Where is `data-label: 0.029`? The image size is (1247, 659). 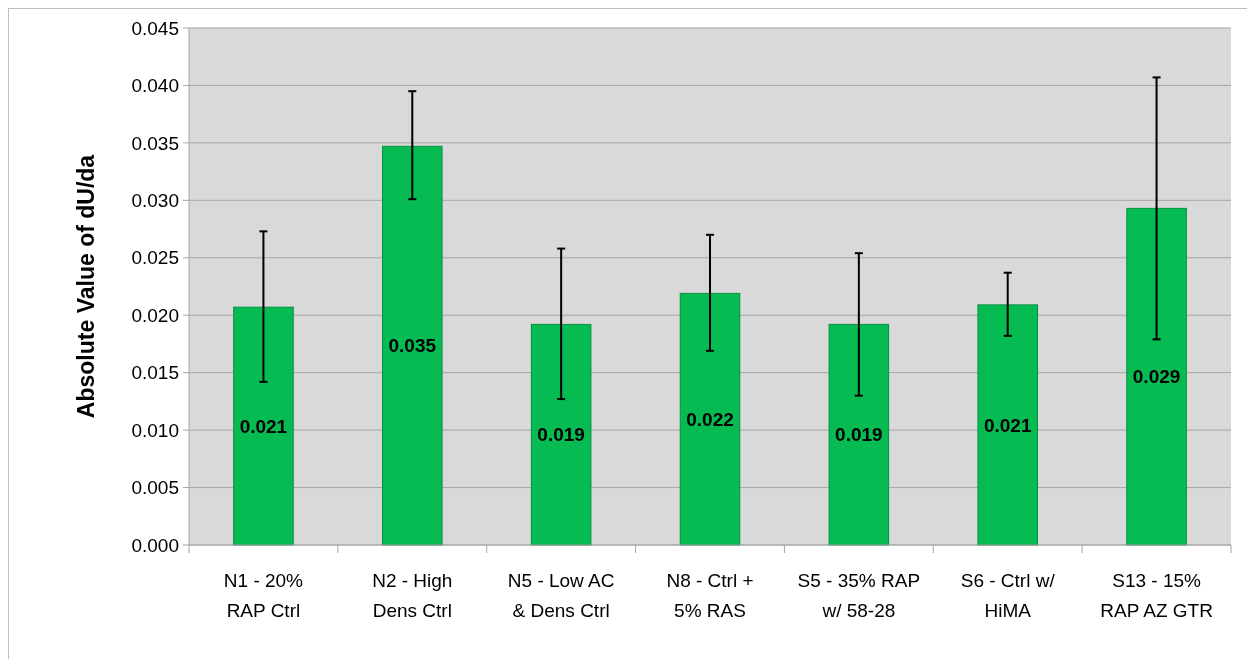
data-label: 0.029 is located at coordinates (1156, 377).